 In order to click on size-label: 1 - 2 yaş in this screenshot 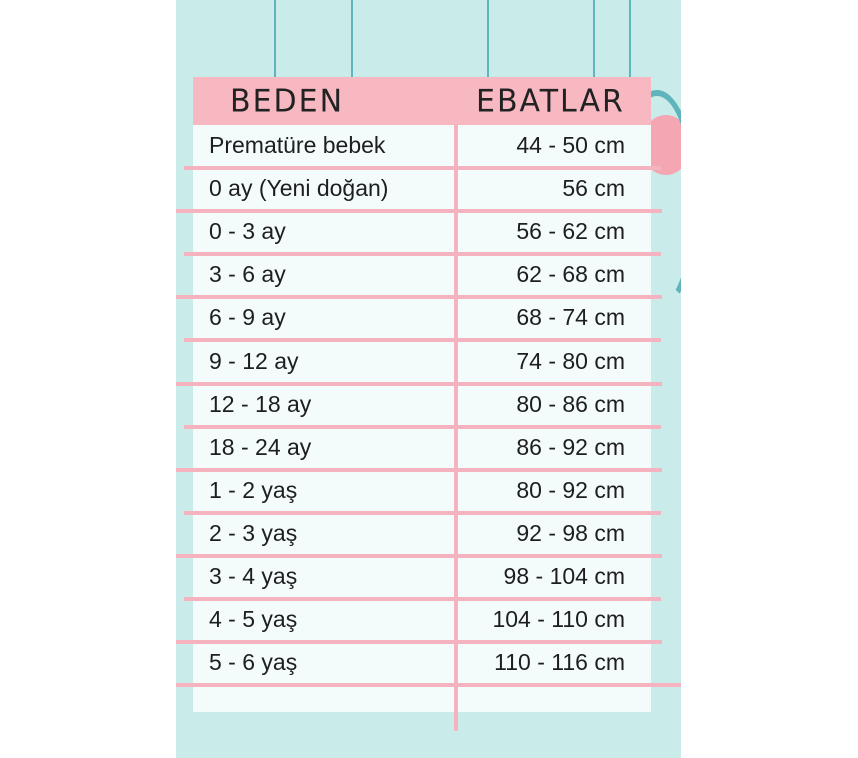, I will do `click(253, 489)`.